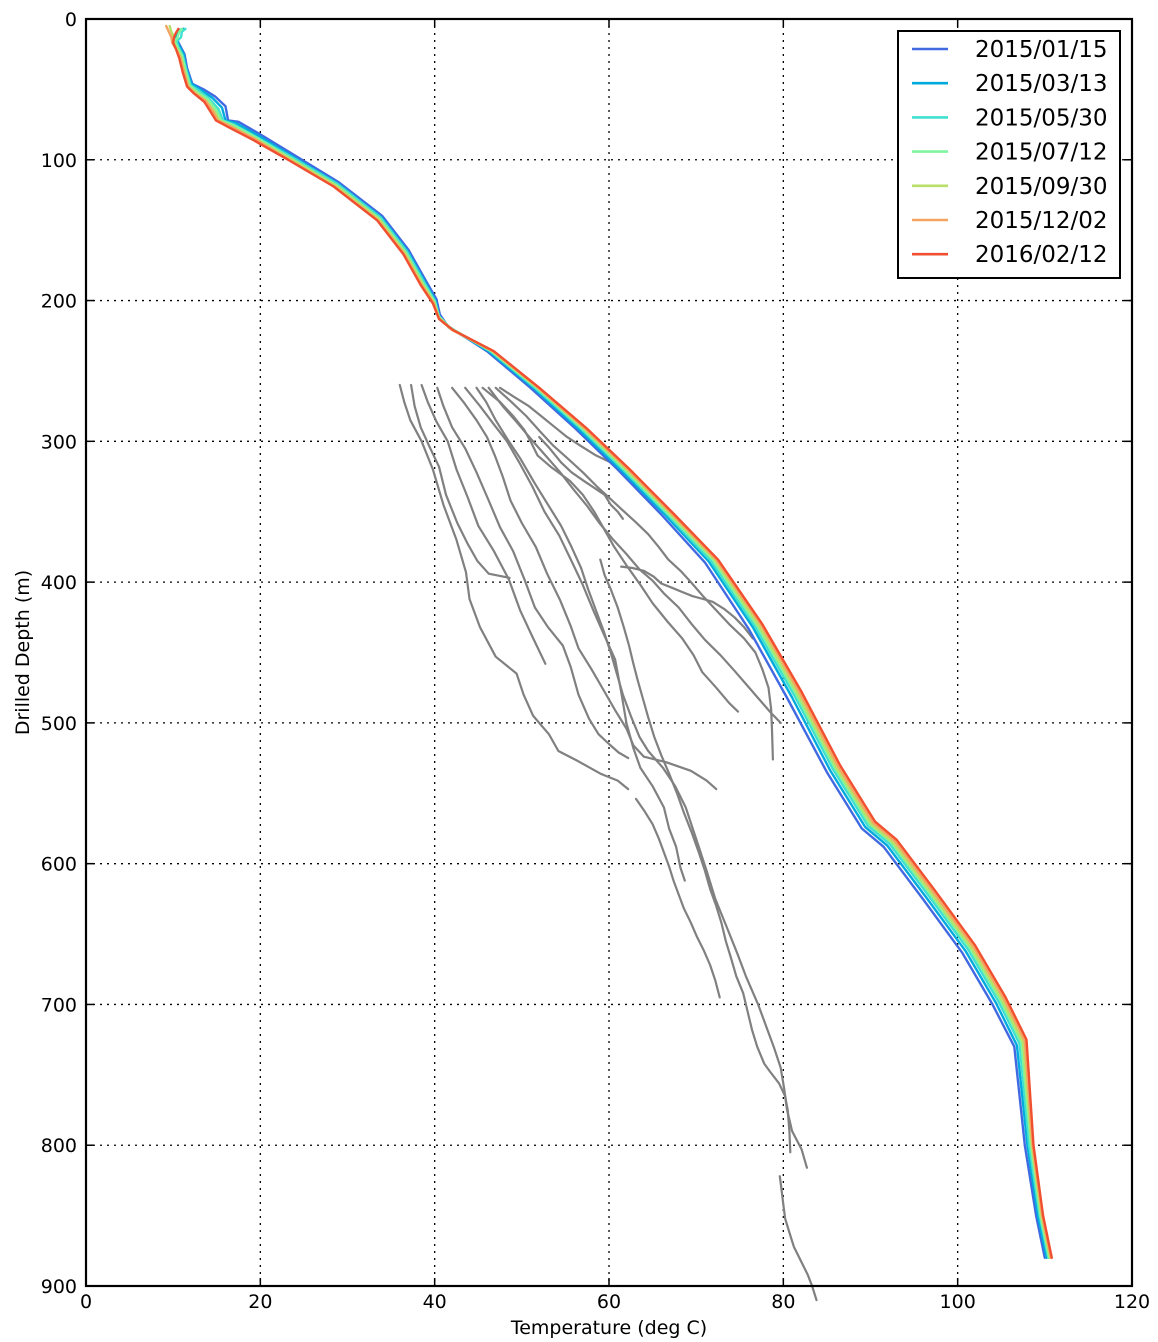 The width and height of the screenshot is (1158, 1342). What do you see at coordinates (23, 652) in the screenshot?
I see `y-axis-title: Drilled Depth (m)` at bounding box center [23, 652].